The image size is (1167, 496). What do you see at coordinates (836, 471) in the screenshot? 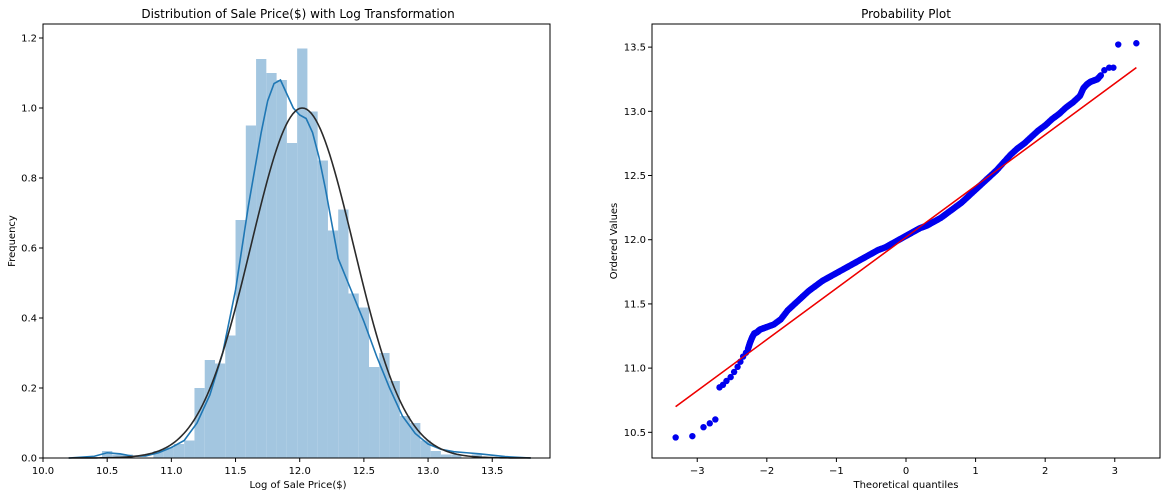
I see `probability-x-tick-label: −1` at bounding box center [836, 471].